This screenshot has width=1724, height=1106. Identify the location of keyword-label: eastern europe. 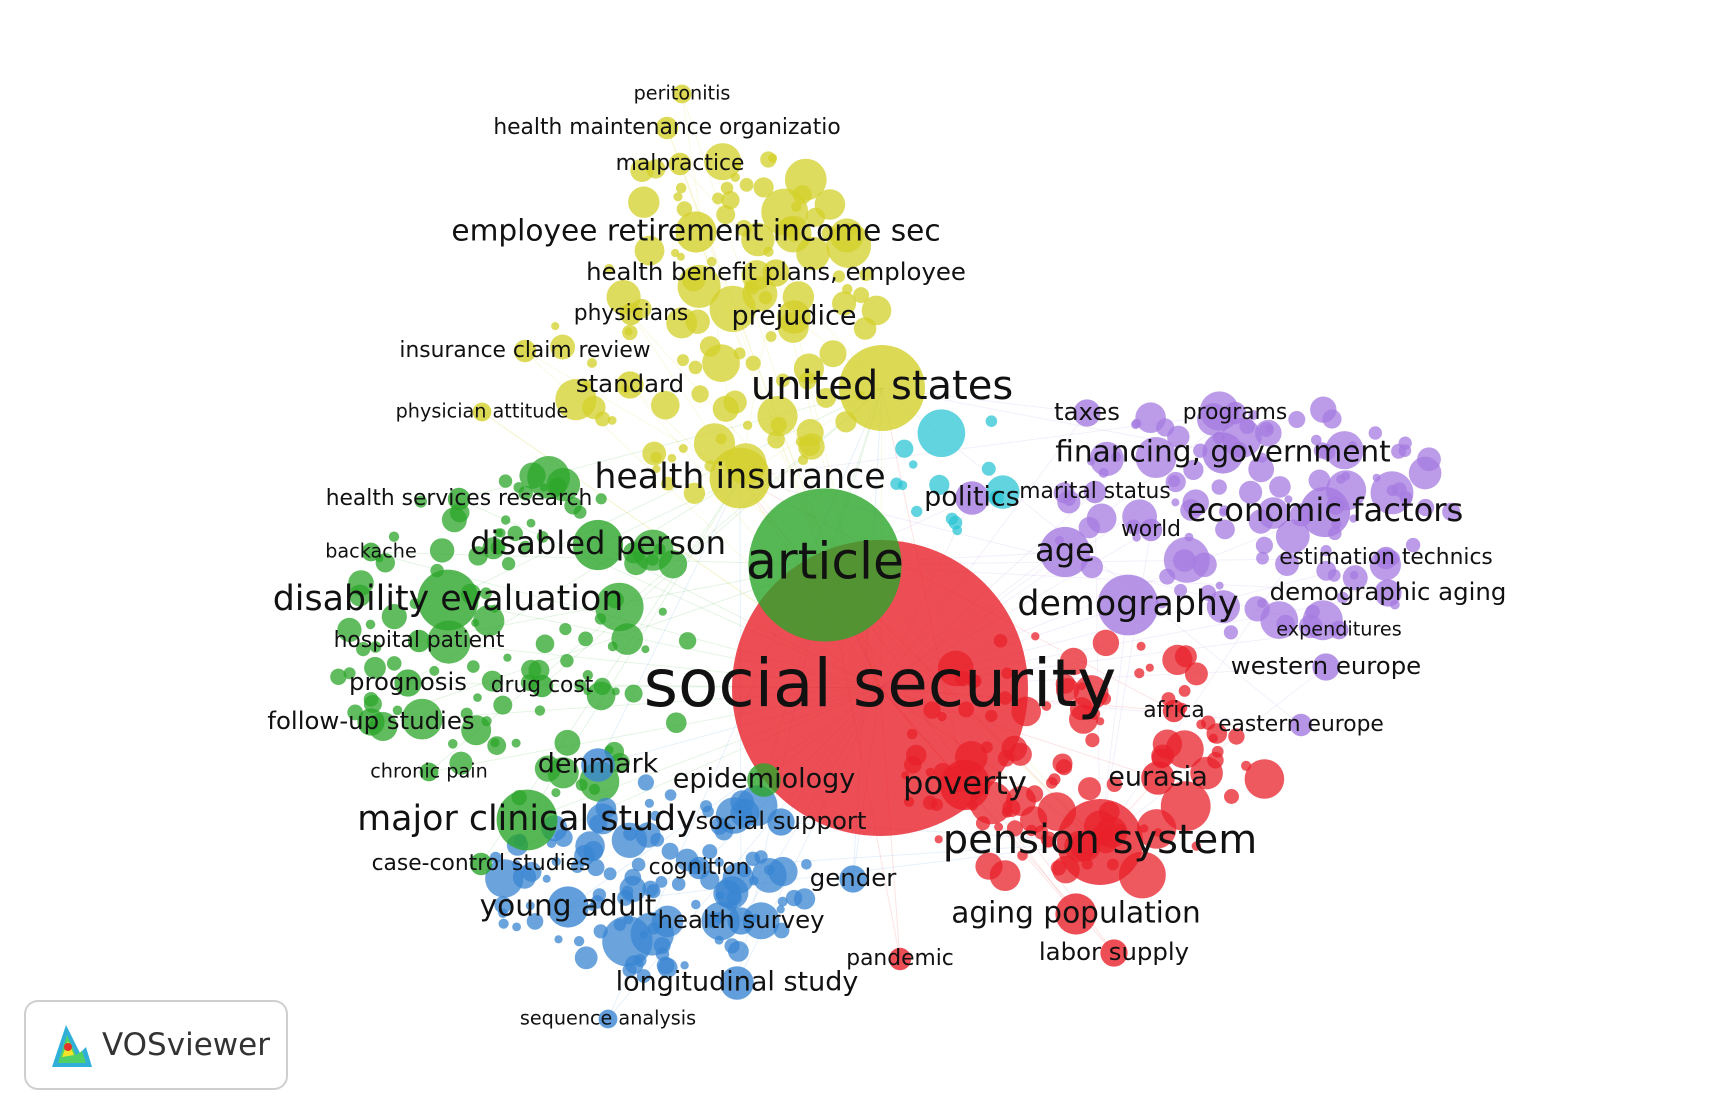
(1301, 724).